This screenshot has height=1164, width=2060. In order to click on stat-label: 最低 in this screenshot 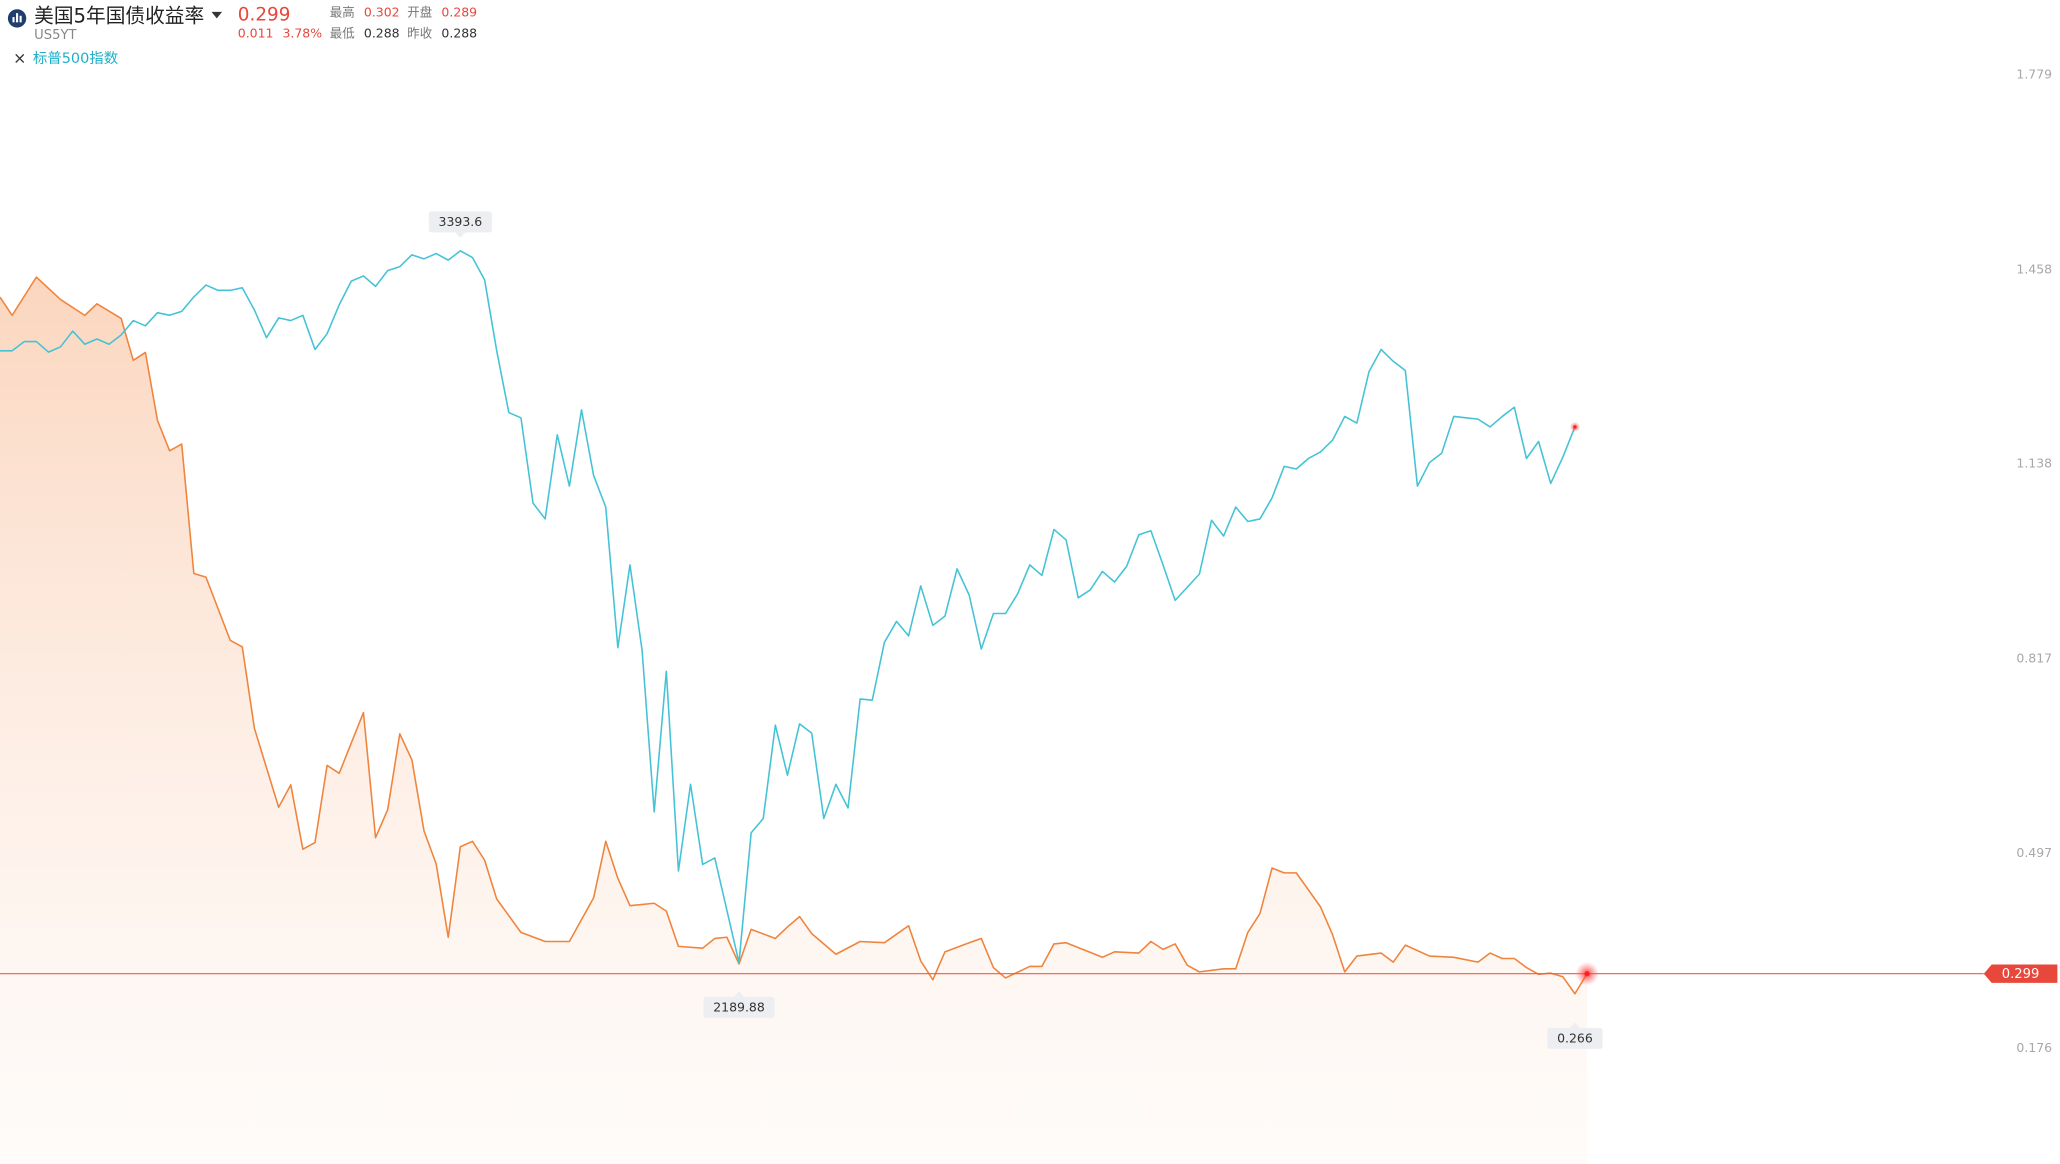, I will do `click(342, 33)`.